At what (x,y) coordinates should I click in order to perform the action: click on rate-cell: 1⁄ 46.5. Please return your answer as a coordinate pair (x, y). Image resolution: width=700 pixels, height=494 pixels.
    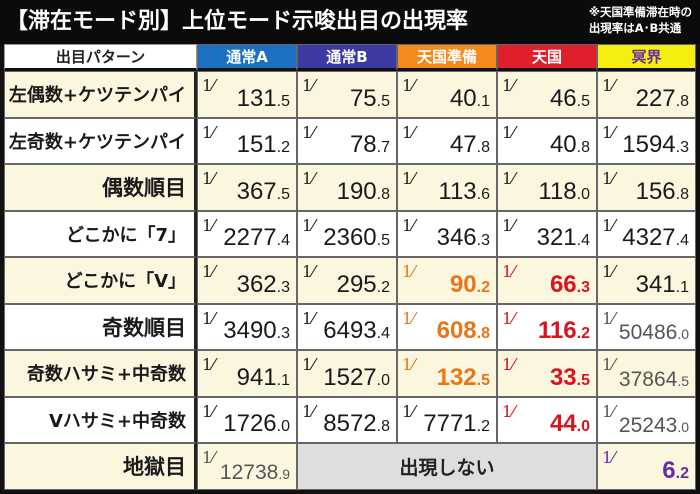
    Looking at the image, I should click on (547, 94).